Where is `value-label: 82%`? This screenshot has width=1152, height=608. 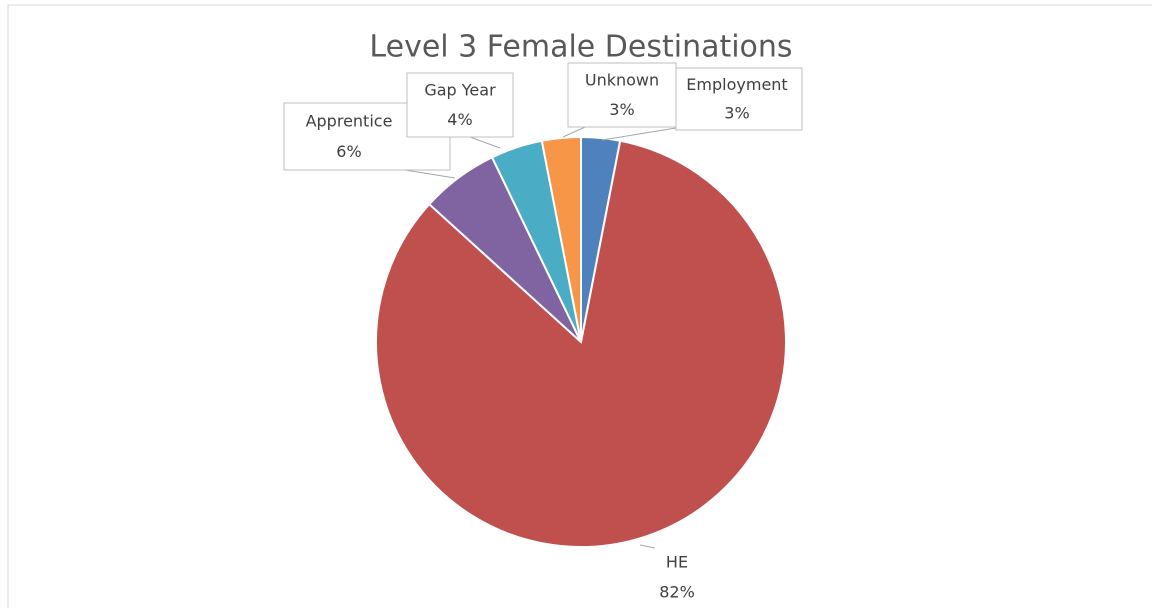 value-label: 82% is located at coordinates (677, 592).